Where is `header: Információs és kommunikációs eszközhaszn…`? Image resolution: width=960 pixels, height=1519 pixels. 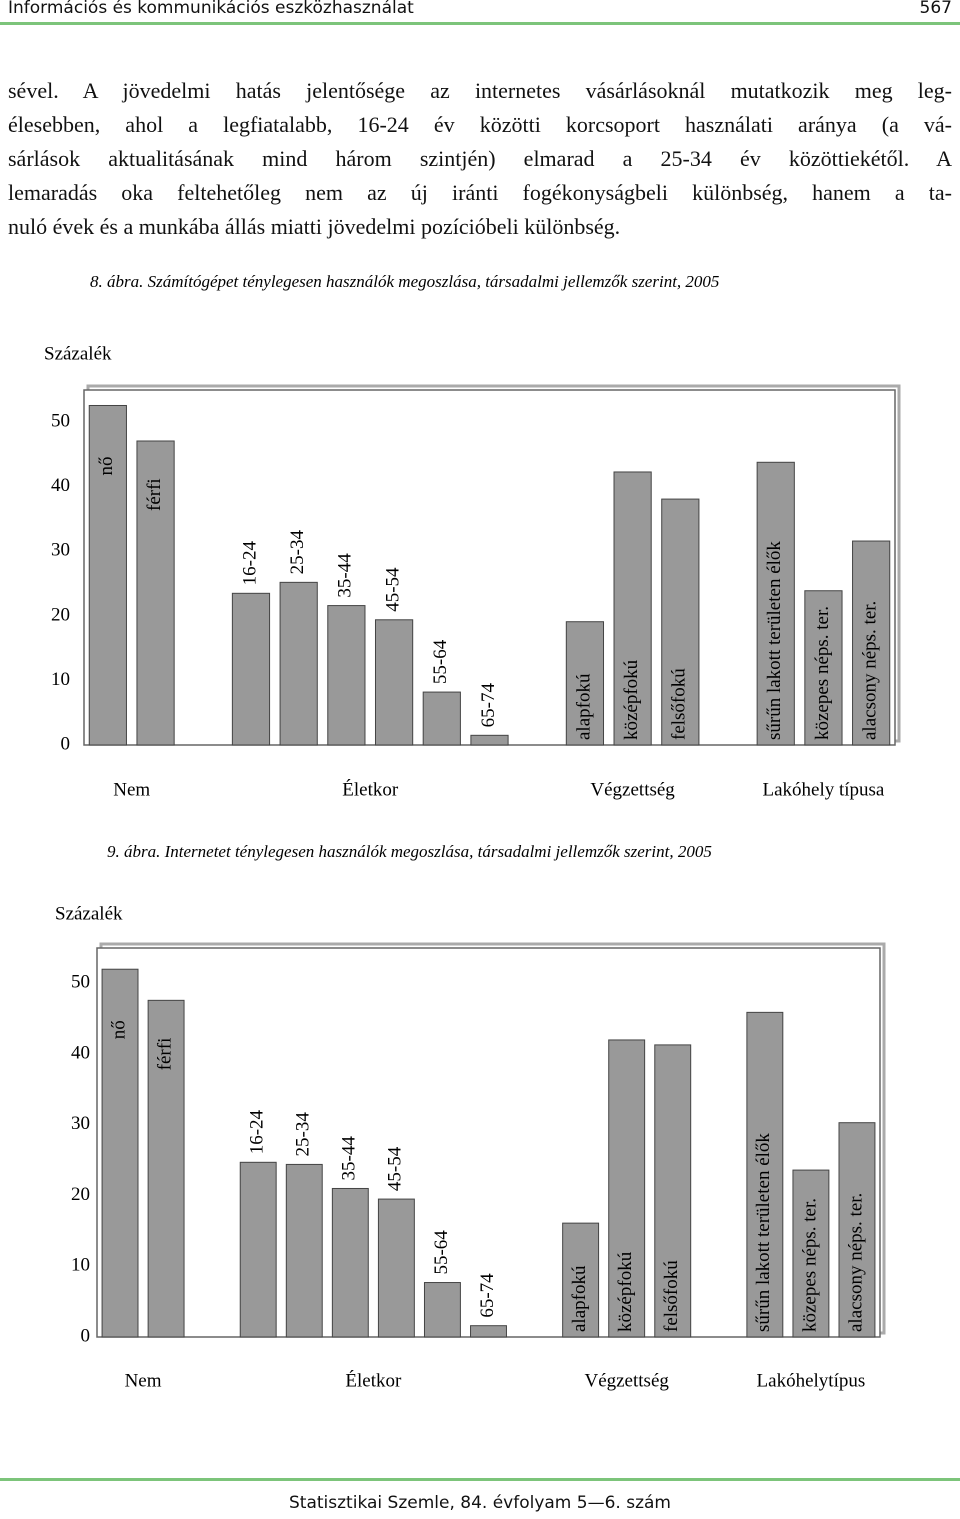
header: Információs és kommunikációs eszközhaszn… is located at coordinates (480, 12).